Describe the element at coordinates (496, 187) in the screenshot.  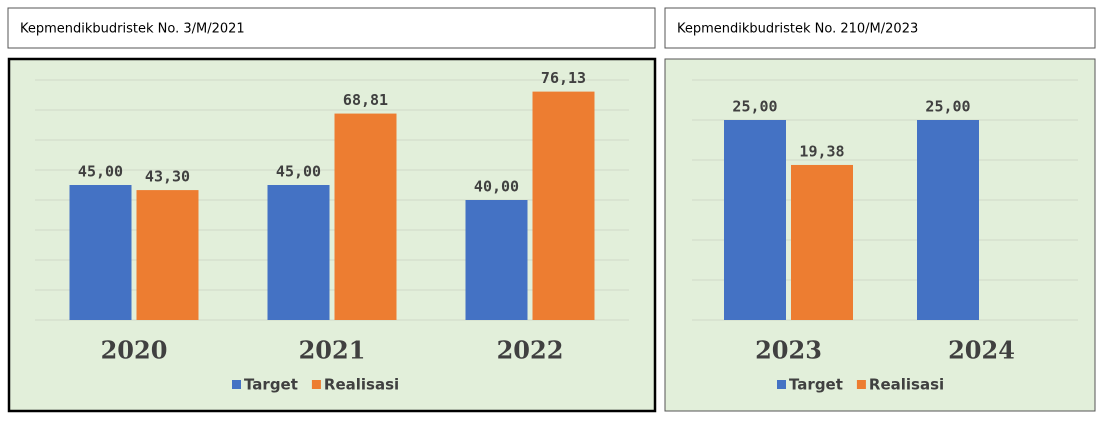
I see `data-label: 40,00` at that location.